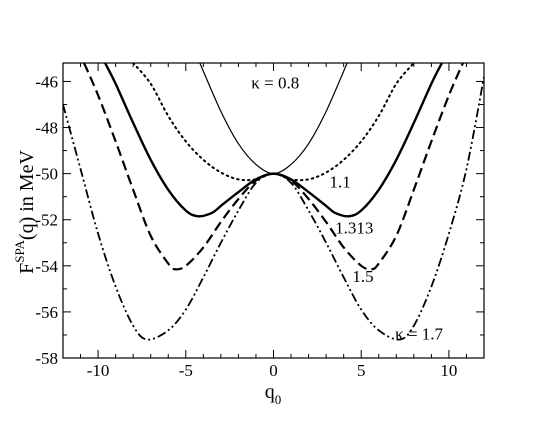 This screenshot has width=545, height=421. Describe the element at coordinates (98, 370) in the screenshot. I see `x-tick-label: -10` at that location.